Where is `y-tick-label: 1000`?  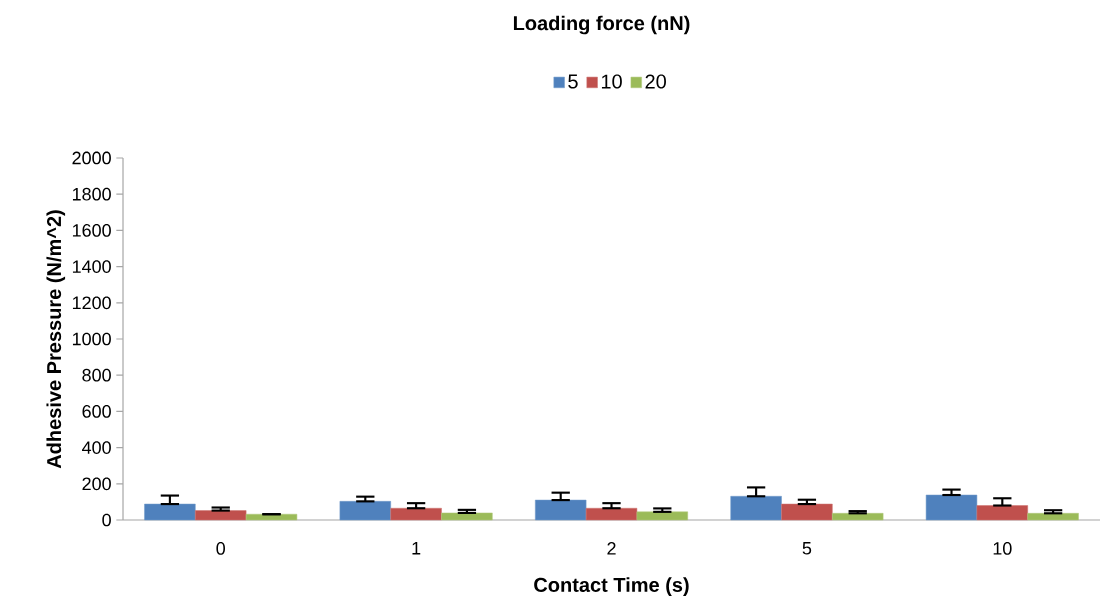 y-tick-label: 1000 is located at coordinates (91, 339).